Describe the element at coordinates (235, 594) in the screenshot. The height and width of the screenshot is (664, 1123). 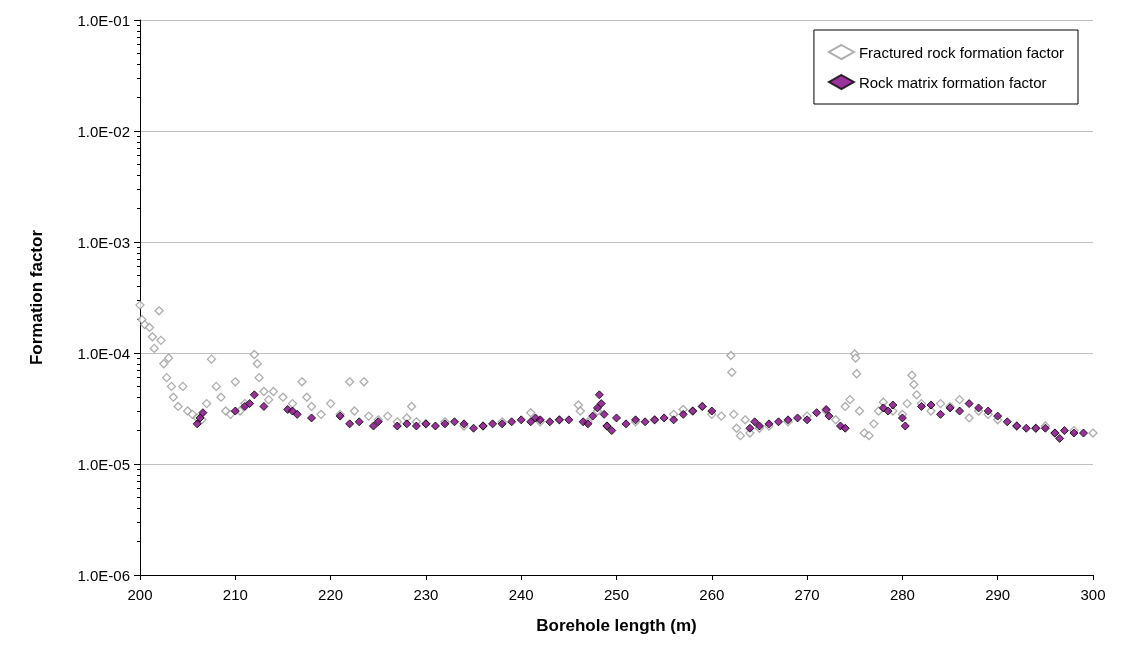
I see `x-tick-label: 210` at that location.